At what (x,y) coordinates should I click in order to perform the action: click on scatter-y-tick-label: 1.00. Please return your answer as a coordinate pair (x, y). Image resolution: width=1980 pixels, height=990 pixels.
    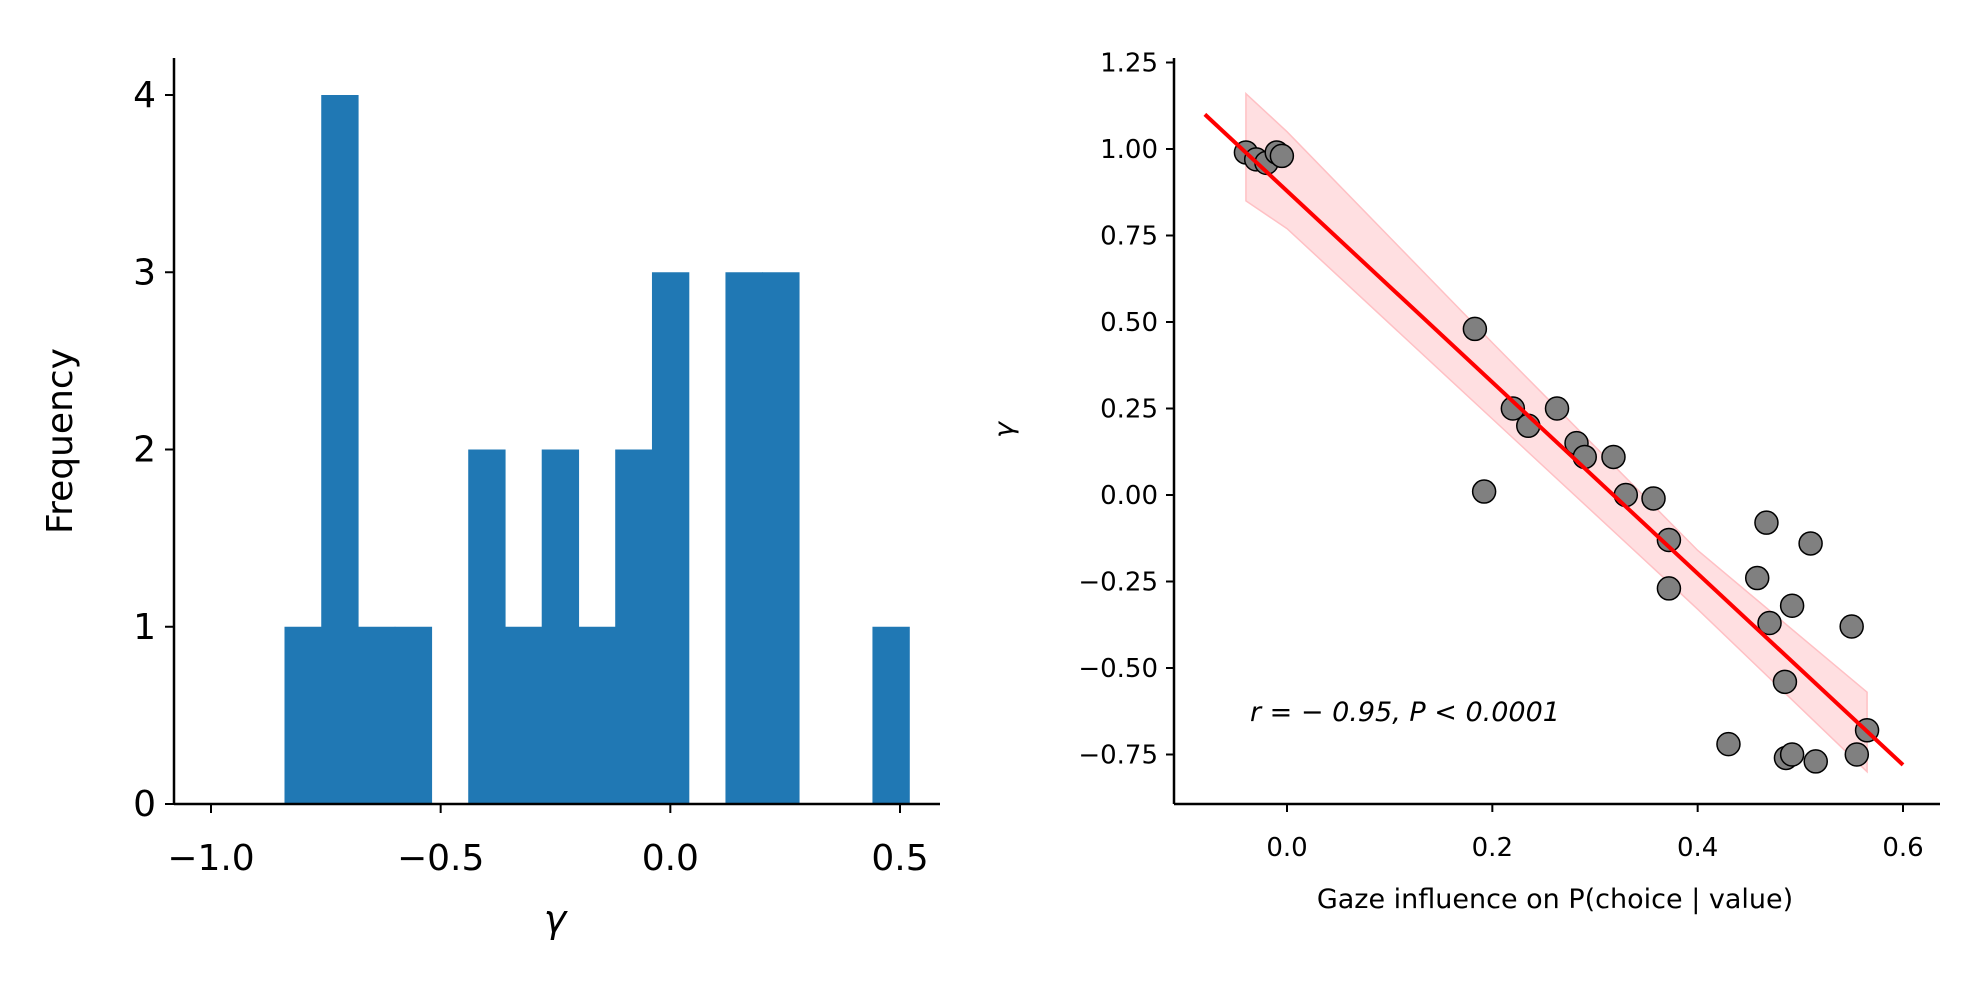
    Looking at the image, I should click on (1129, 150).